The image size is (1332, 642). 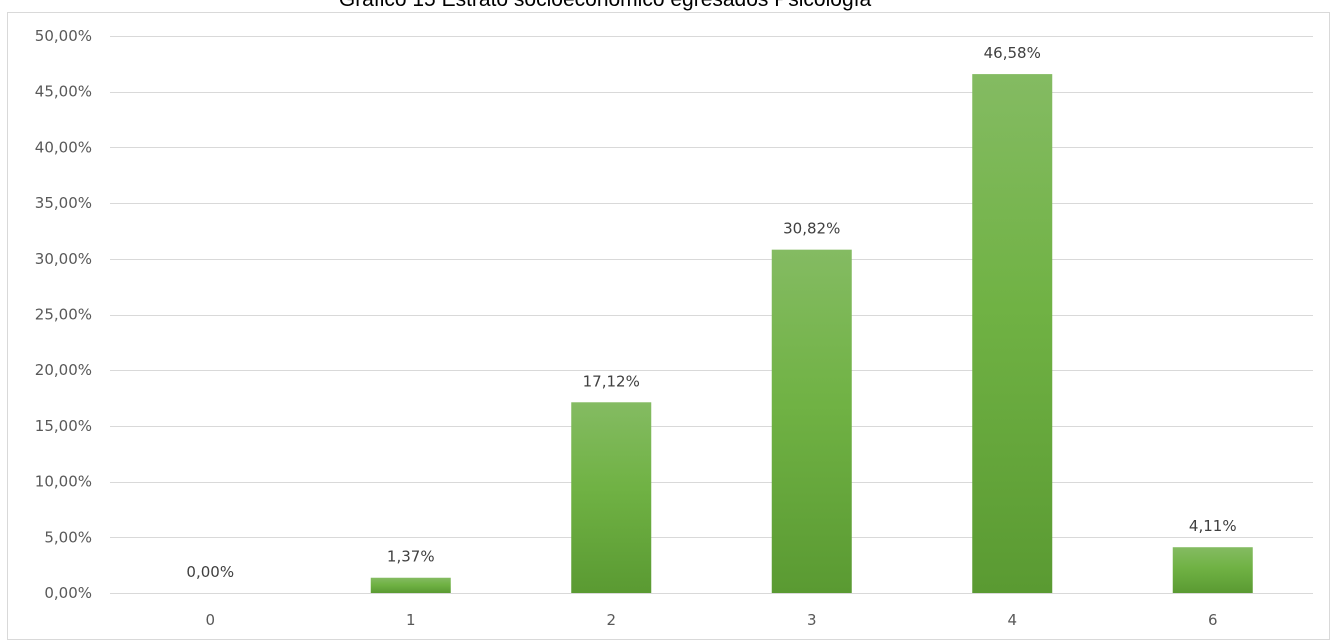 What do you see at coordinates (411, 620) in the screenshot?
I see `x-tick-label: 1` at bounding box center [411, 620].